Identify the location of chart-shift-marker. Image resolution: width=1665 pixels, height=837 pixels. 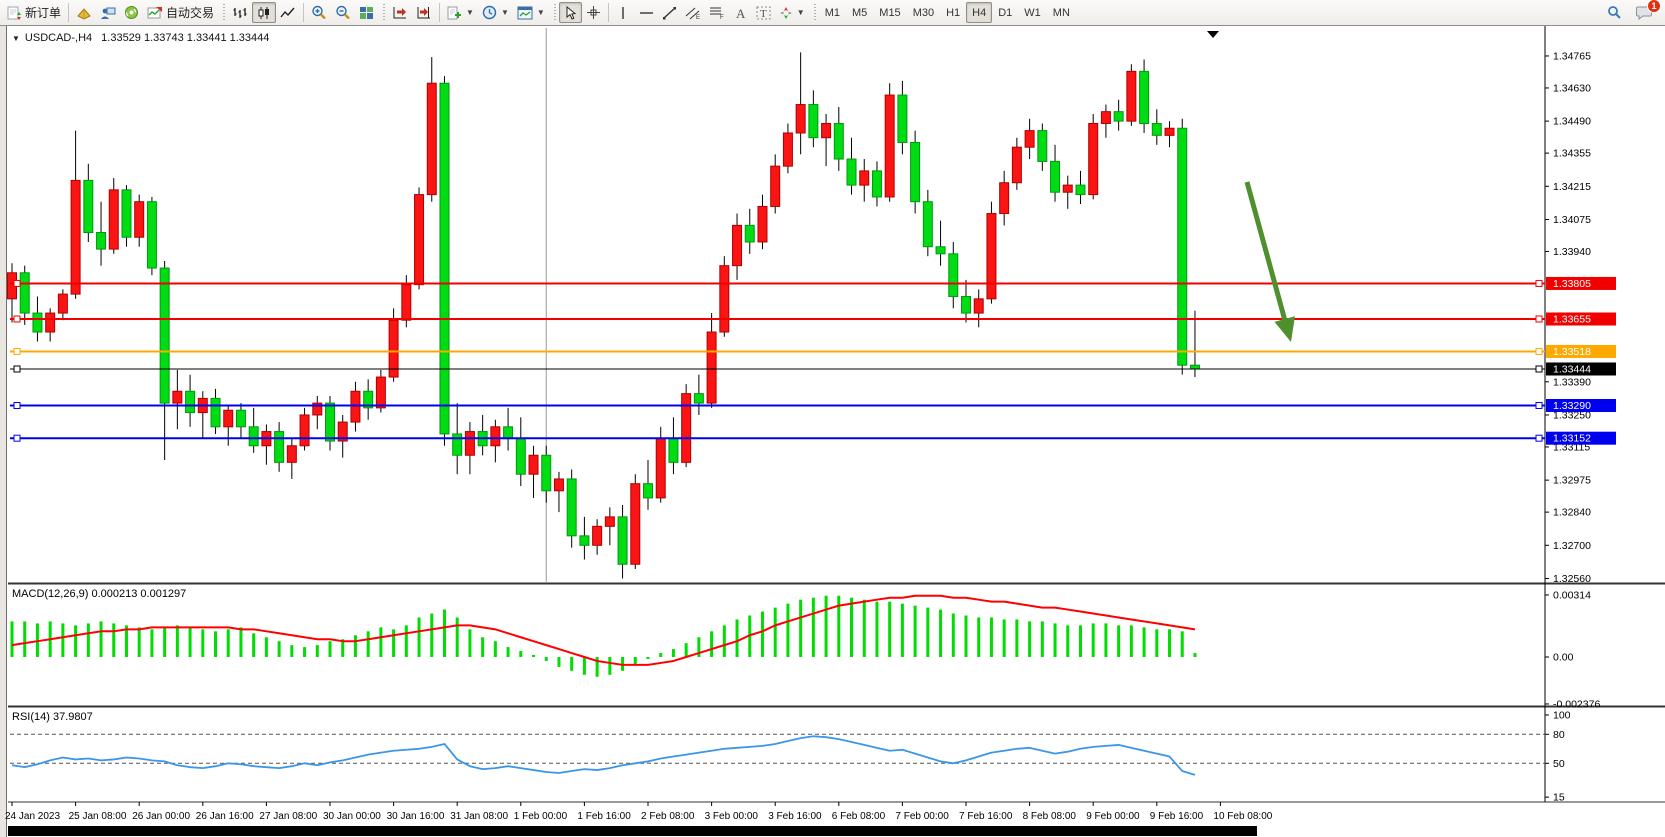
(1213, 34).